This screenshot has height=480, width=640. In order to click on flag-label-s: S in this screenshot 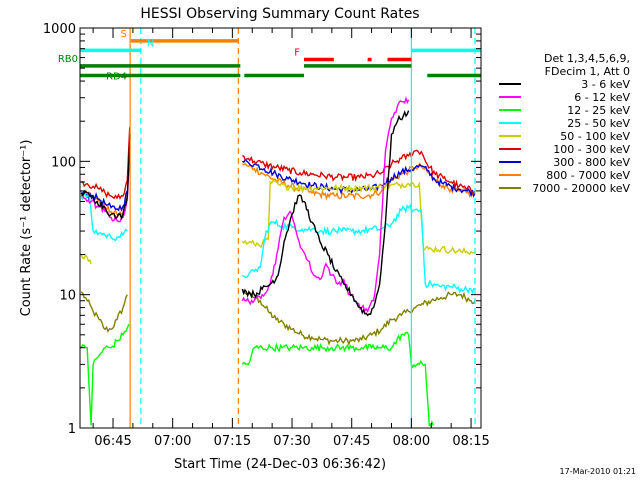, I will do `click(124, 34)`.